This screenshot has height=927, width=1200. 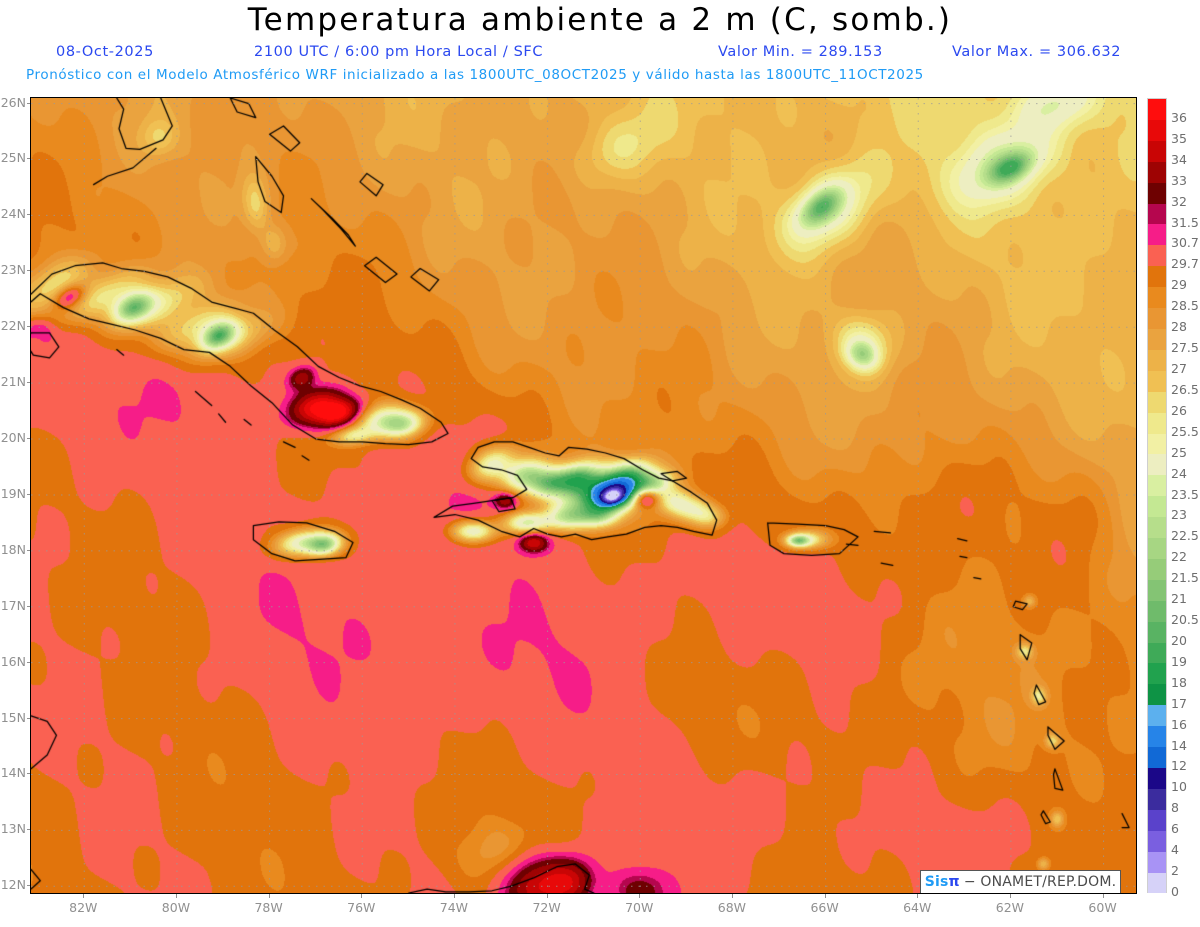 What do you see at coordinates (13, 158) in the screenshot?
I see `lat-tick-label: 25N` at bounding box center [13, 158].